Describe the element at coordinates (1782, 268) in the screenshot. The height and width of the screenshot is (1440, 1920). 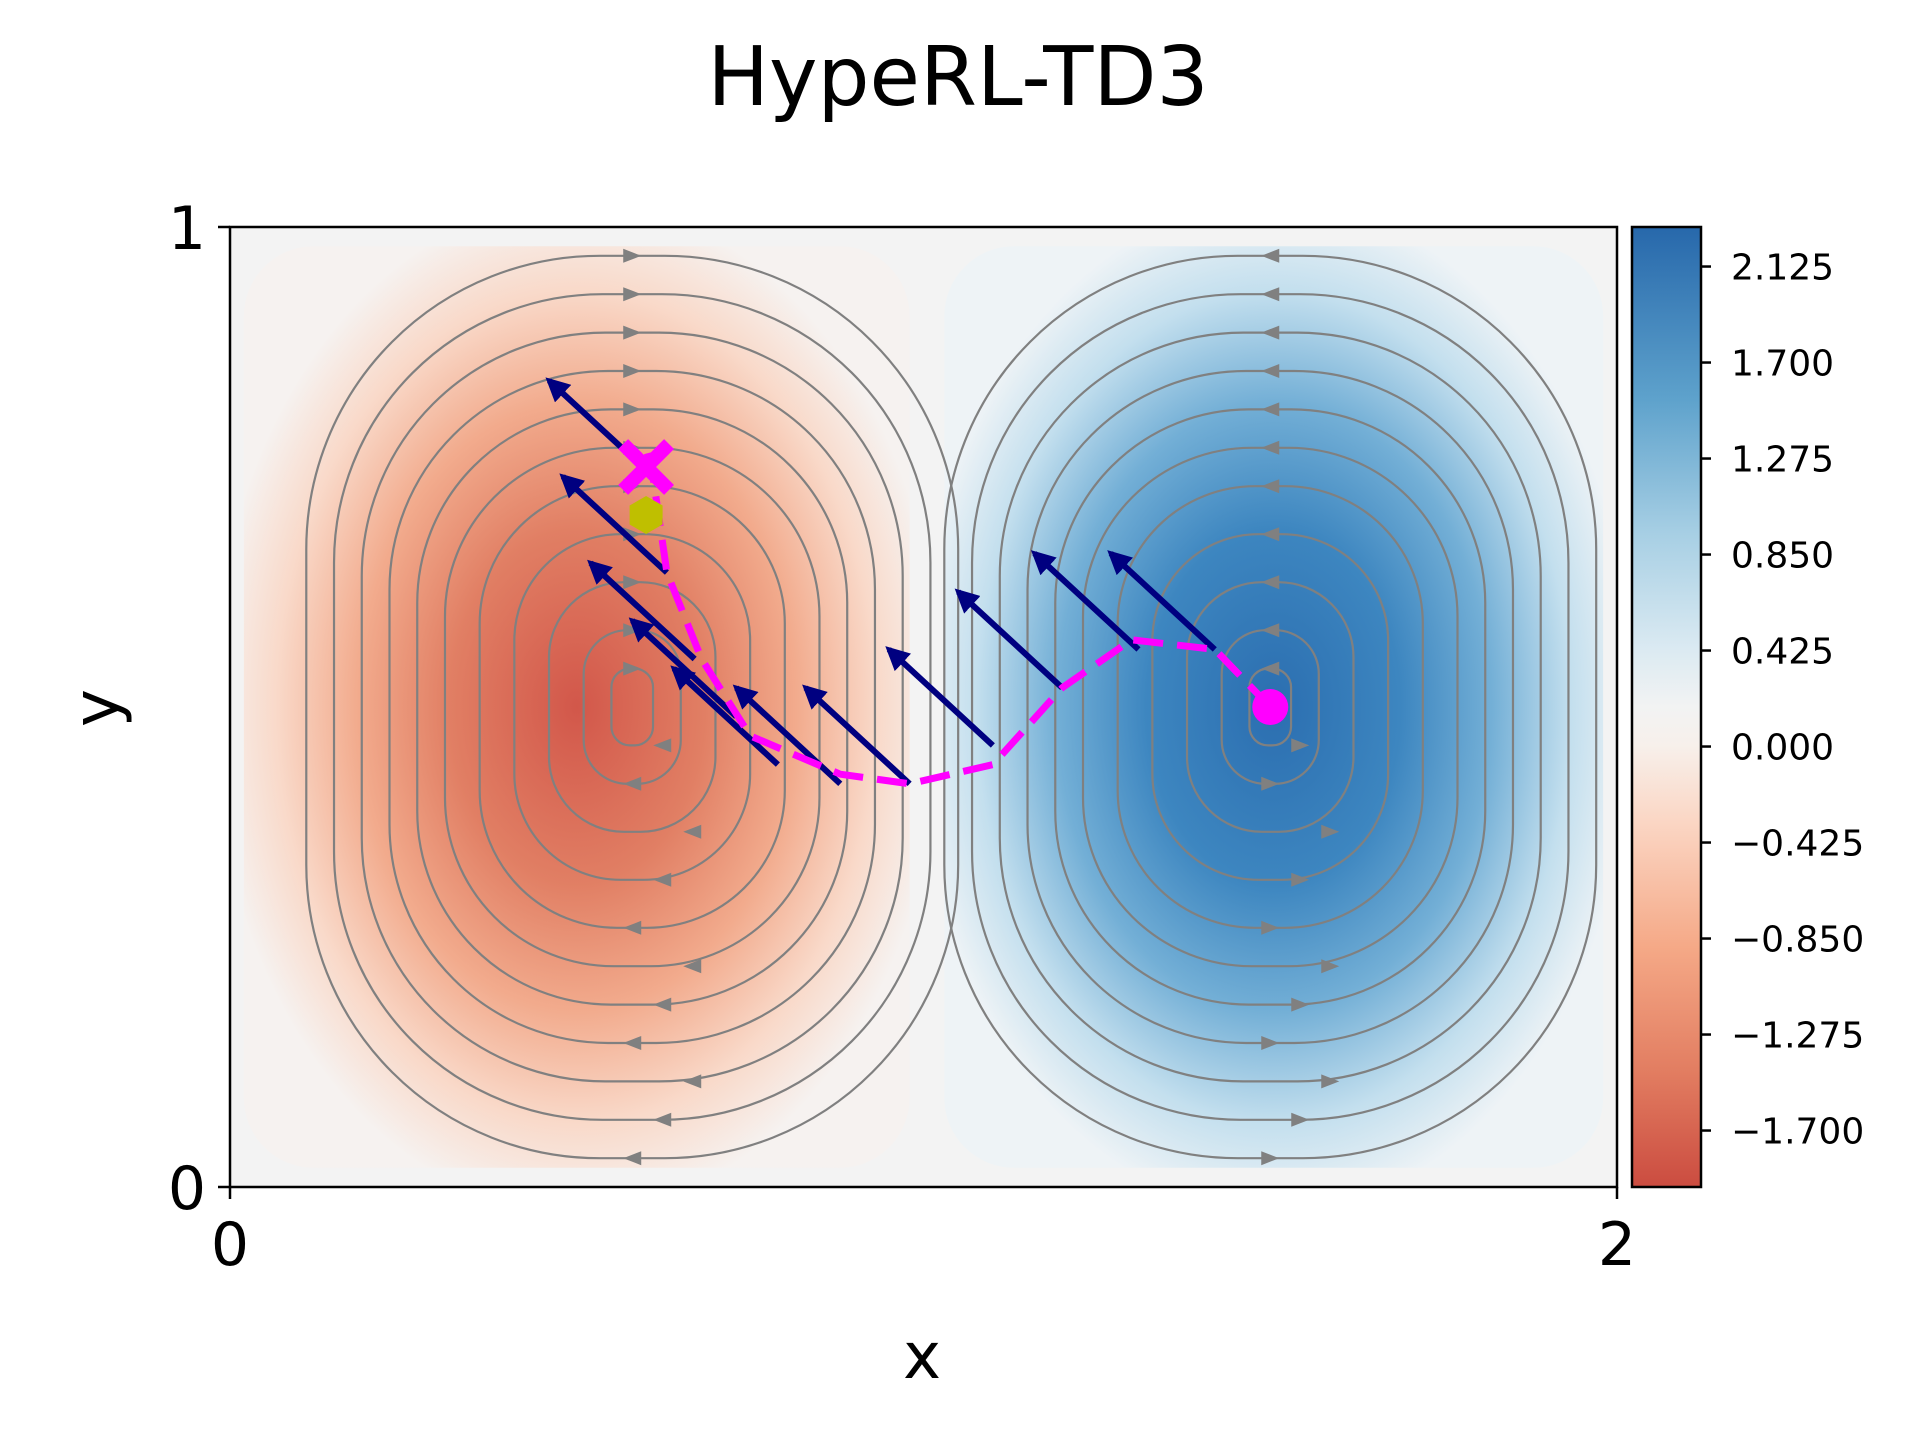
I see `colorbar-tick-label: 2.125` at that location.